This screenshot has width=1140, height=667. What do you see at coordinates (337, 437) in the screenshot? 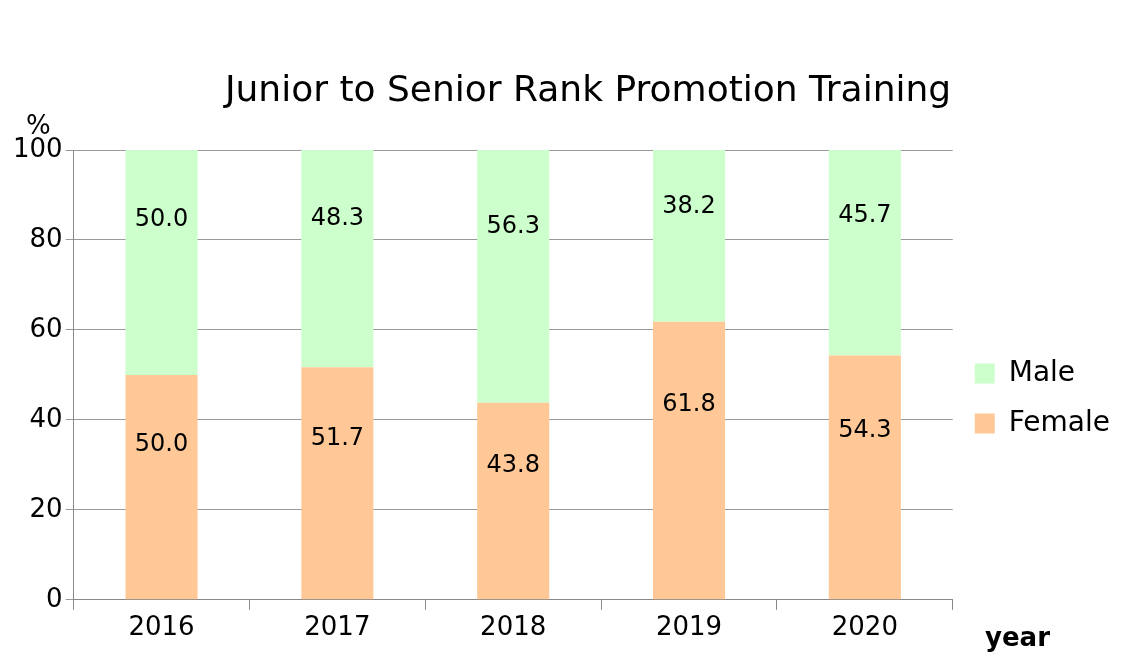
I see `data-label: 51.7` at bounding box center [337, 437].